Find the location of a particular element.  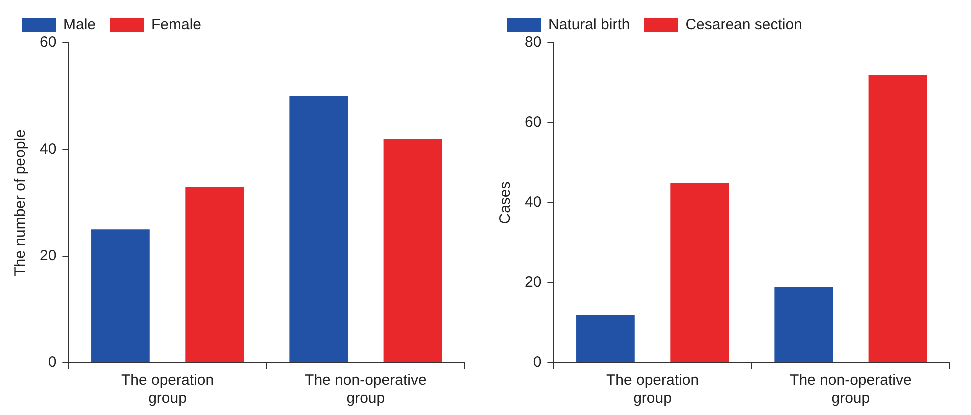

legend-label: Cesarean section is located at coordinates (744, 25).